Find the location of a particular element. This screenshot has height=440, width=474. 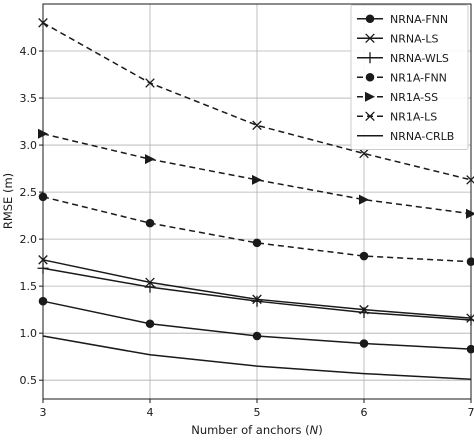

legend-box is located at coordinates (409, 77).